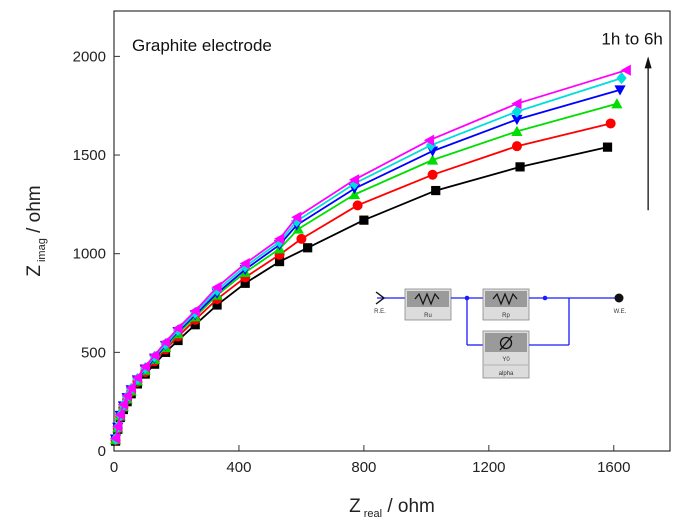  What do you see at coordinates (500, 333) in the screenshot?
I see `equivalent-circuit: R.E. Ru Rp Y0 alpha W.E.` at bounding box center [500, 333].